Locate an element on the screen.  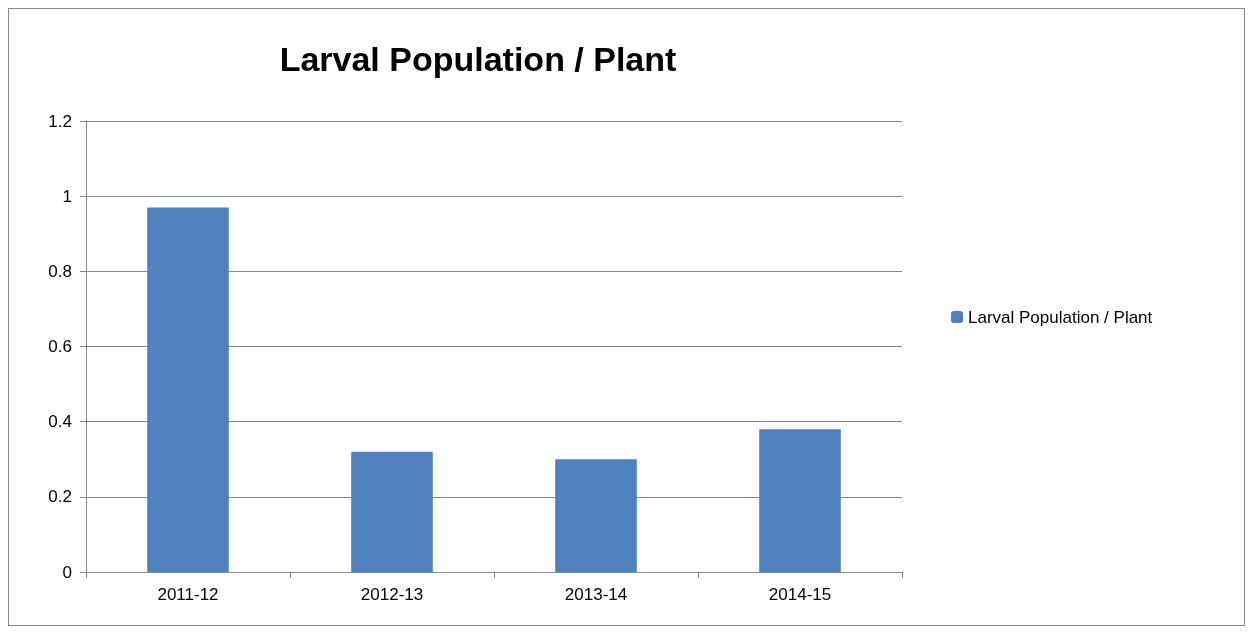
y-tick-label: 0.6 is located at coordinates (60, 346).